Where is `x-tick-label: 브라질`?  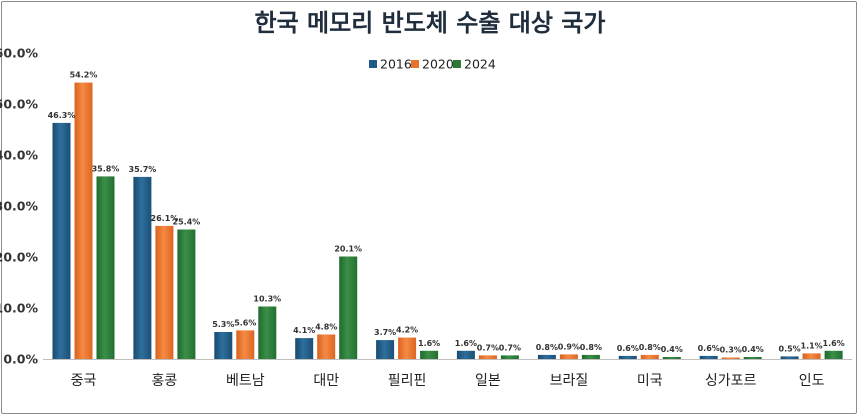
x-tick-label: 브라질 is located at coordinates (569, 381).